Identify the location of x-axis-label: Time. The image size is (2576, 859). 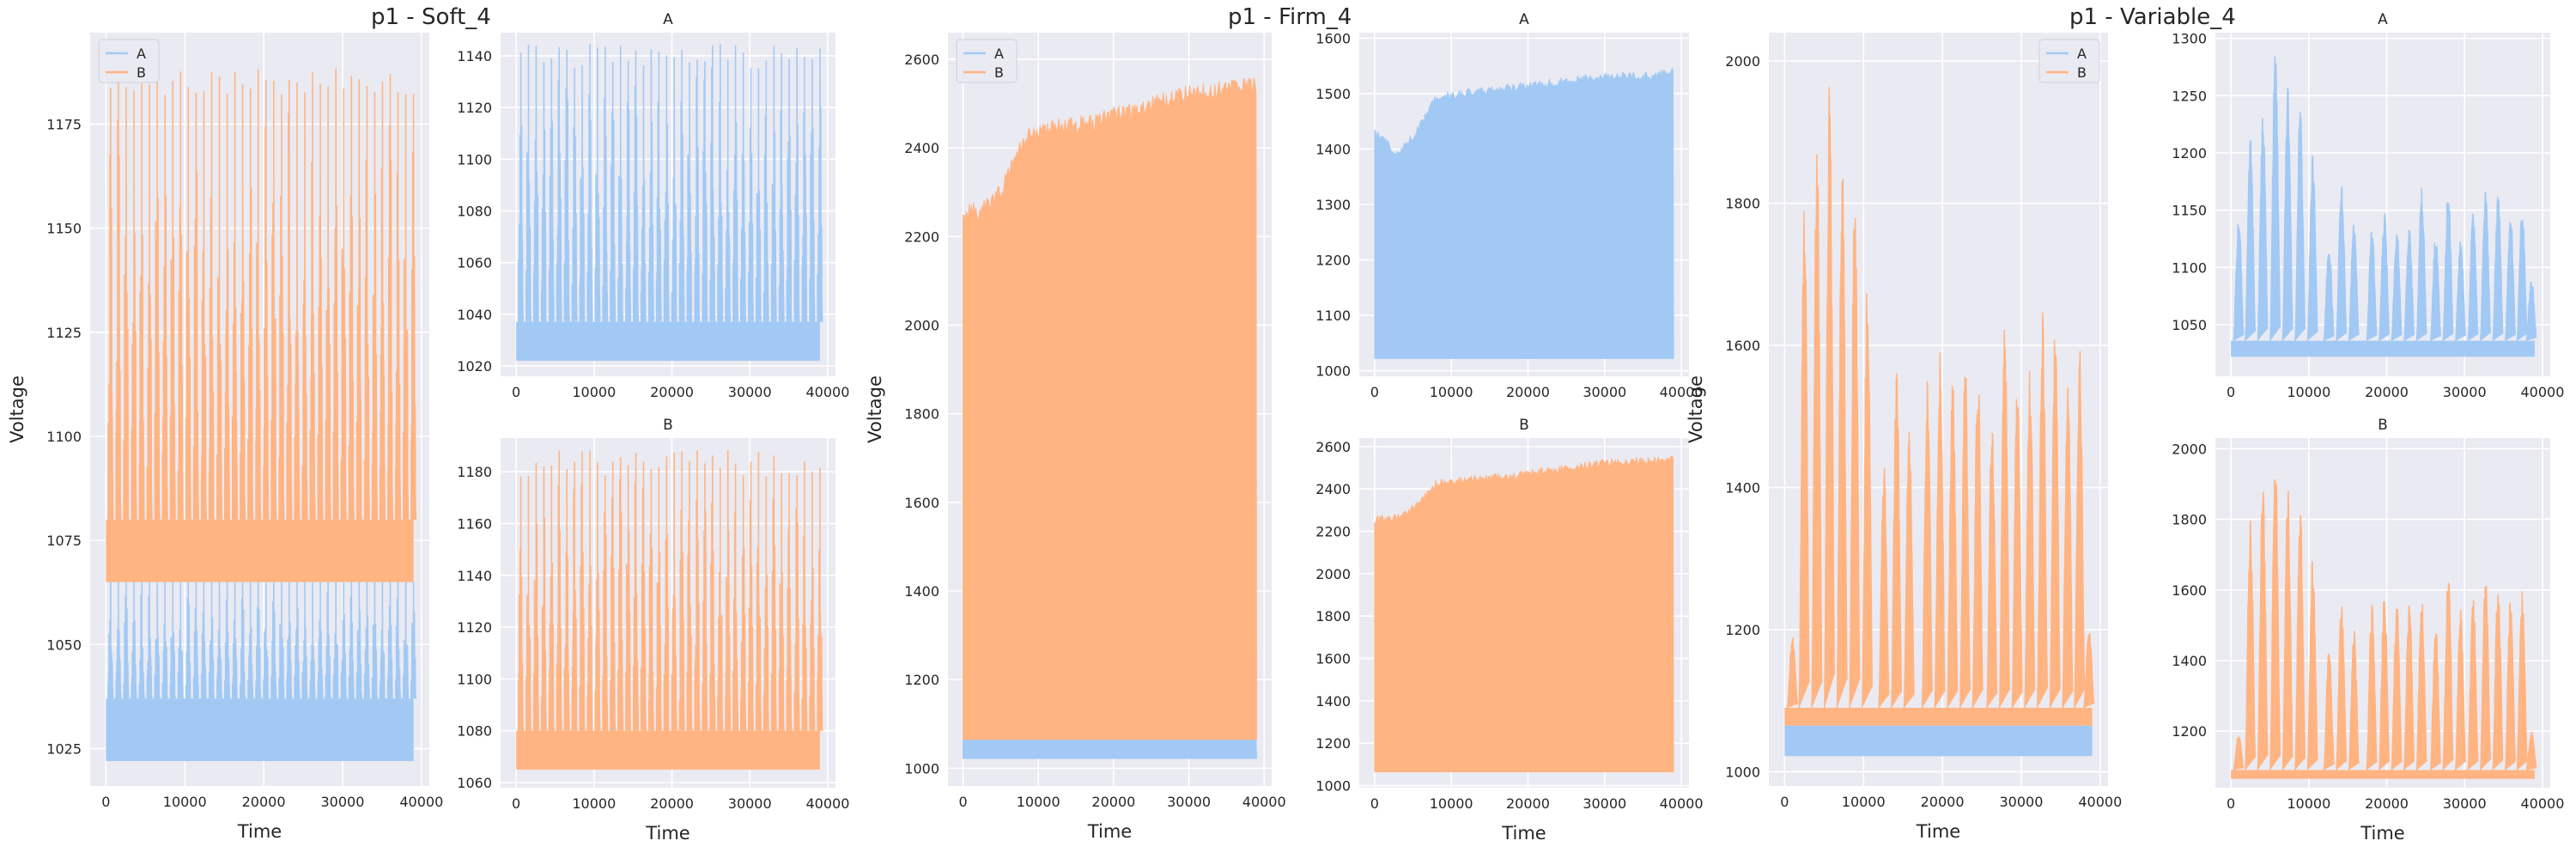
(667, 834).